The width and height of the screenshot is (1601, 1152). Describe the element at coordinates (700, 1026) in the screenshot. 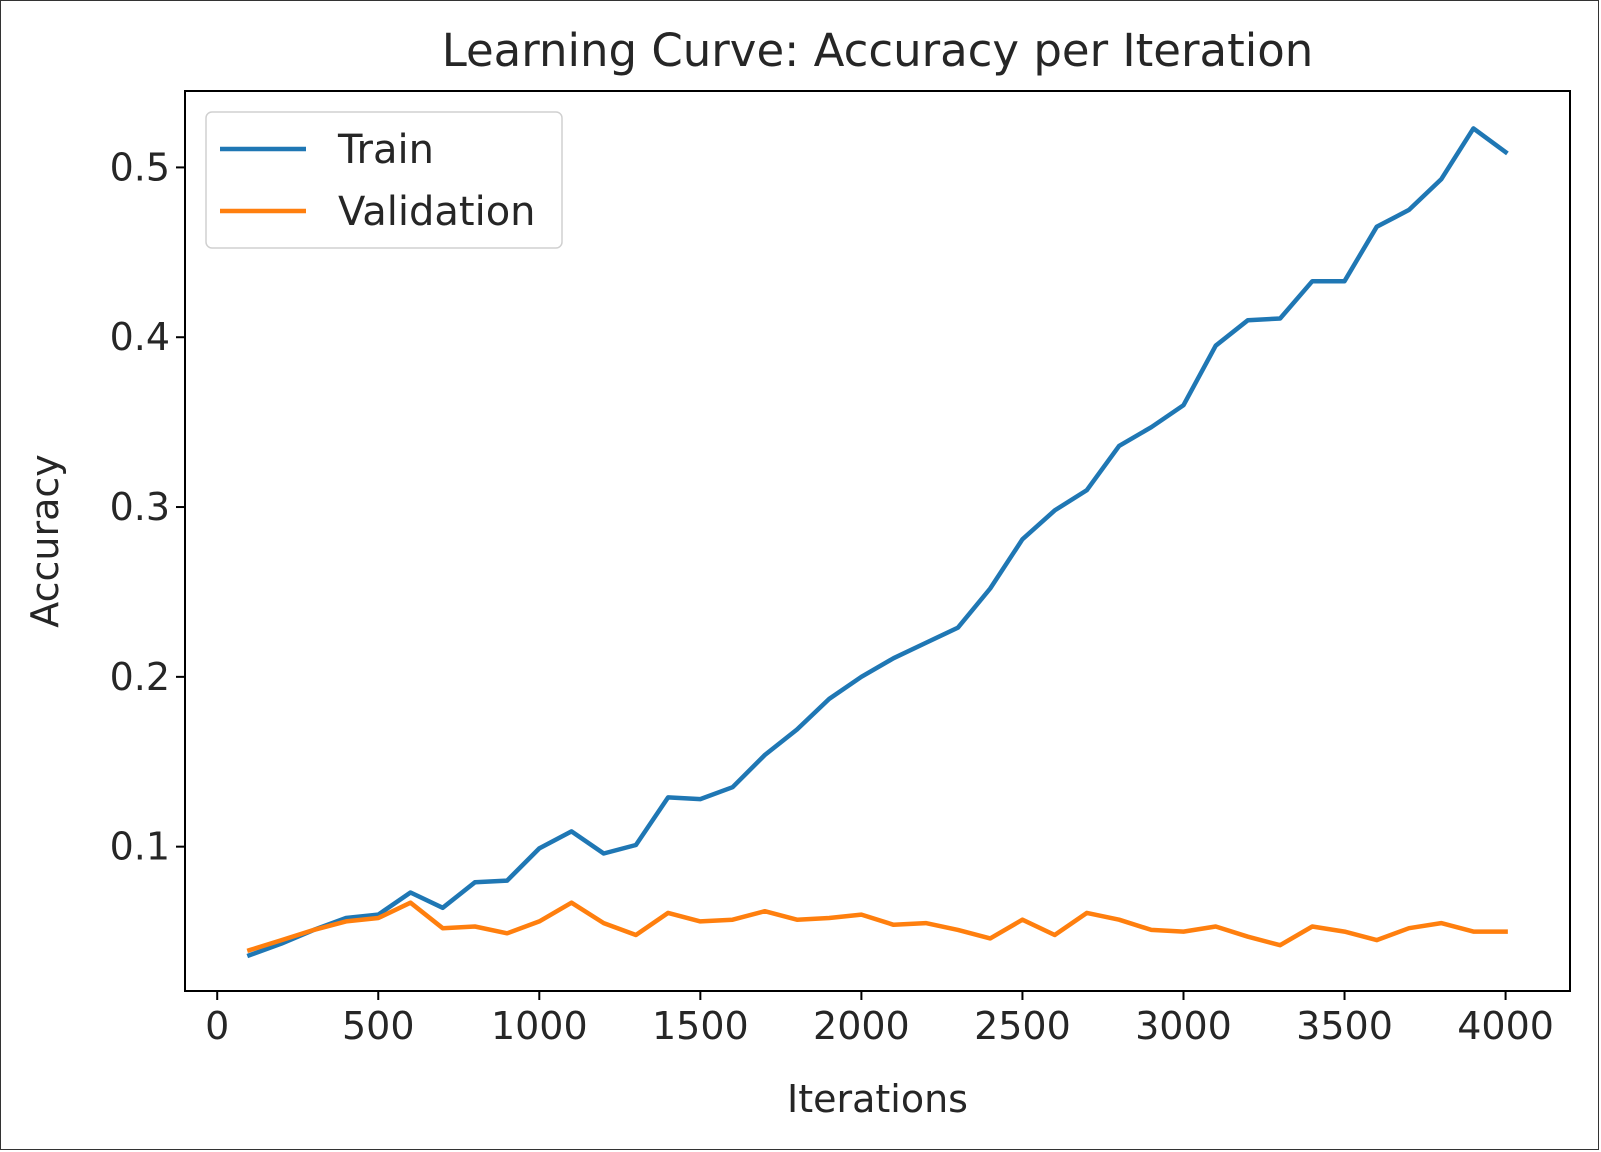

I see `x-tick-label: 1500` at that location.